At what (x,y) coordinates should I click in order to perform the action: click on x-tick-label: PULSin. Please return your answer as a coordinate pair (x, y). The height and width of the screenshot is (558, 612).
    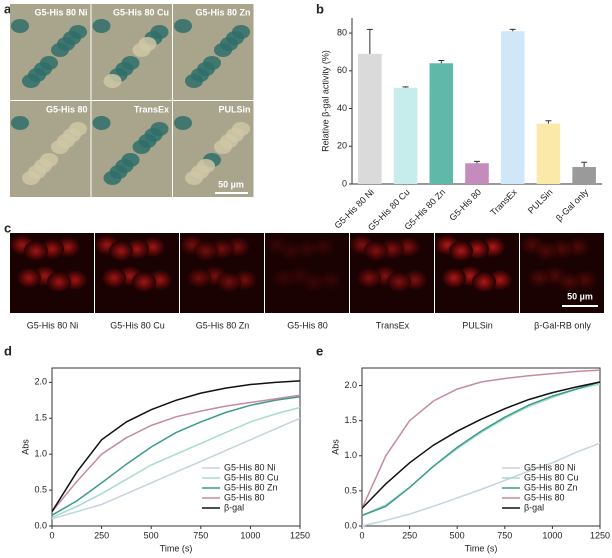
    Looking at the image, I should click on (540, 201).